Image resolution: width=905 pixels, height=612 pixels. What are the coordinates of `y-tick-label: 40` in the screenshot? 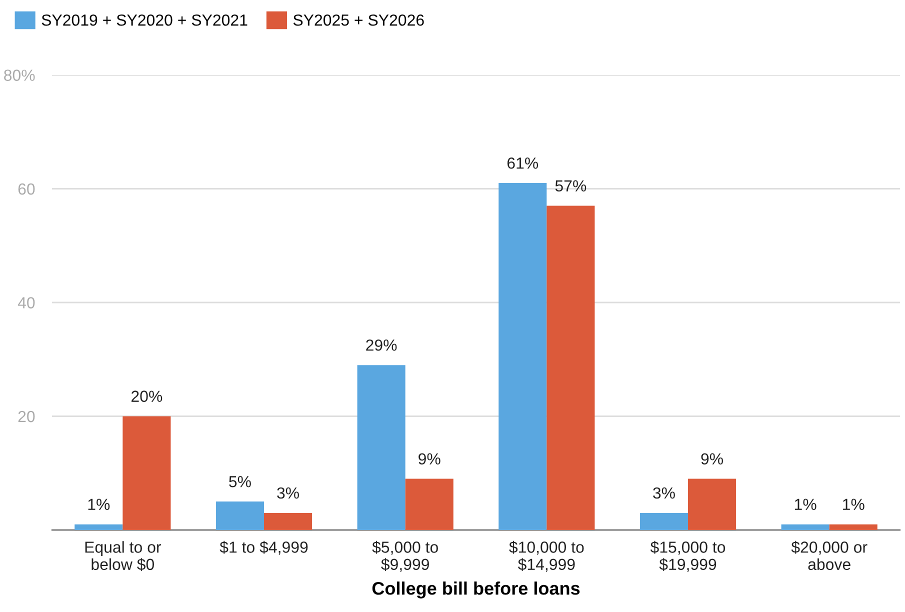 It's located at (26, 302).